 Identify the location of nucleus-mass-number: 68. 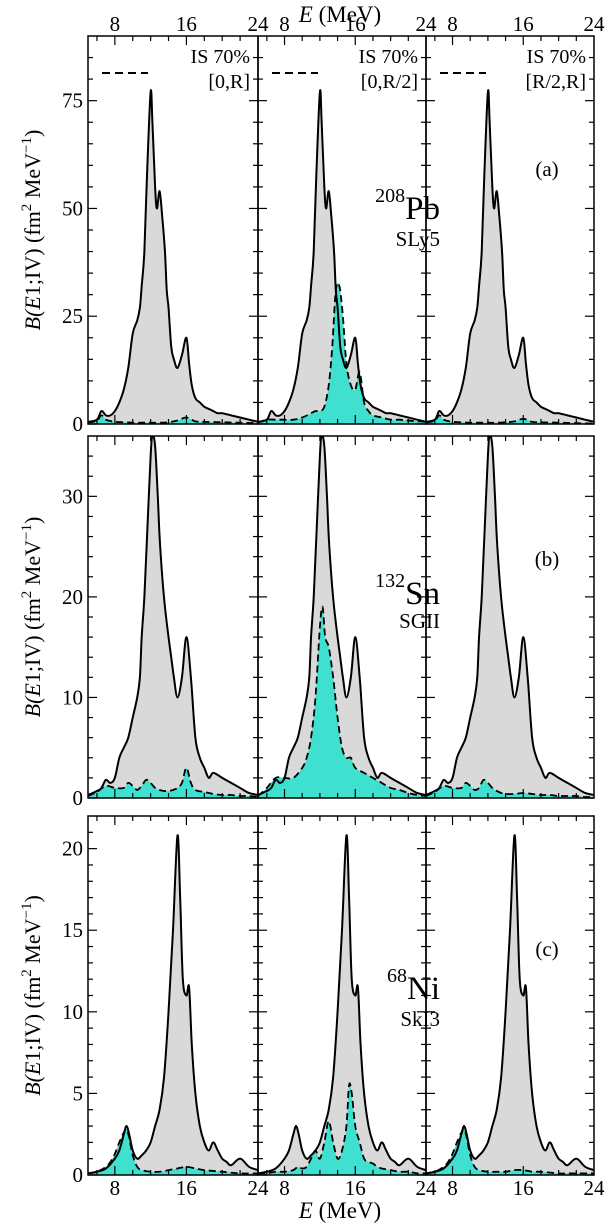
(397, 976).